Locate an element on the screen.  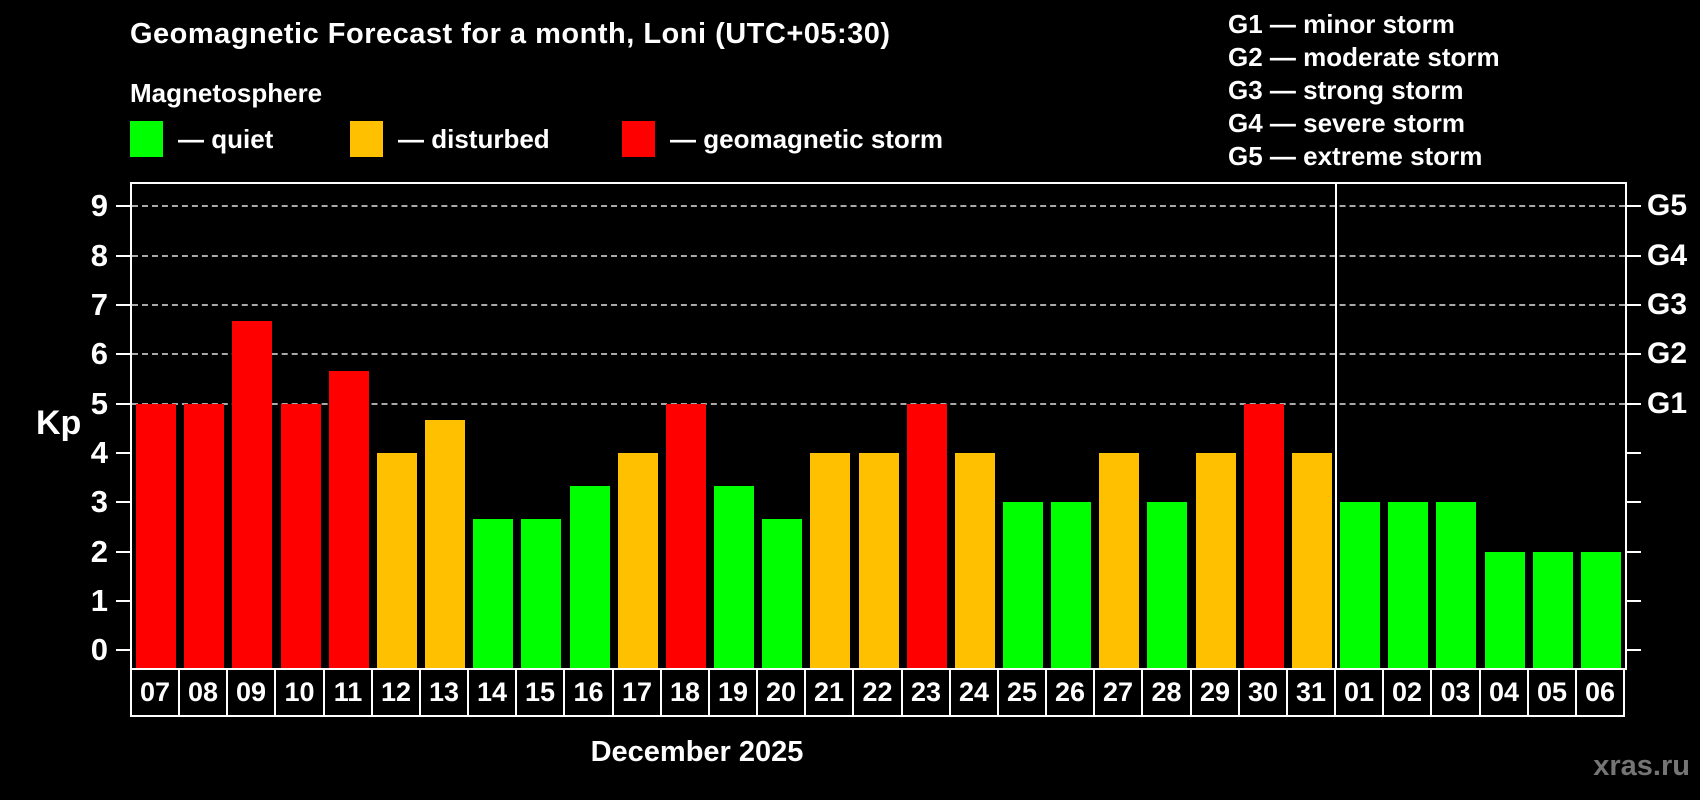
g-legend-item-g1: G1 — minor storm is located at coordinates (1341, 24).